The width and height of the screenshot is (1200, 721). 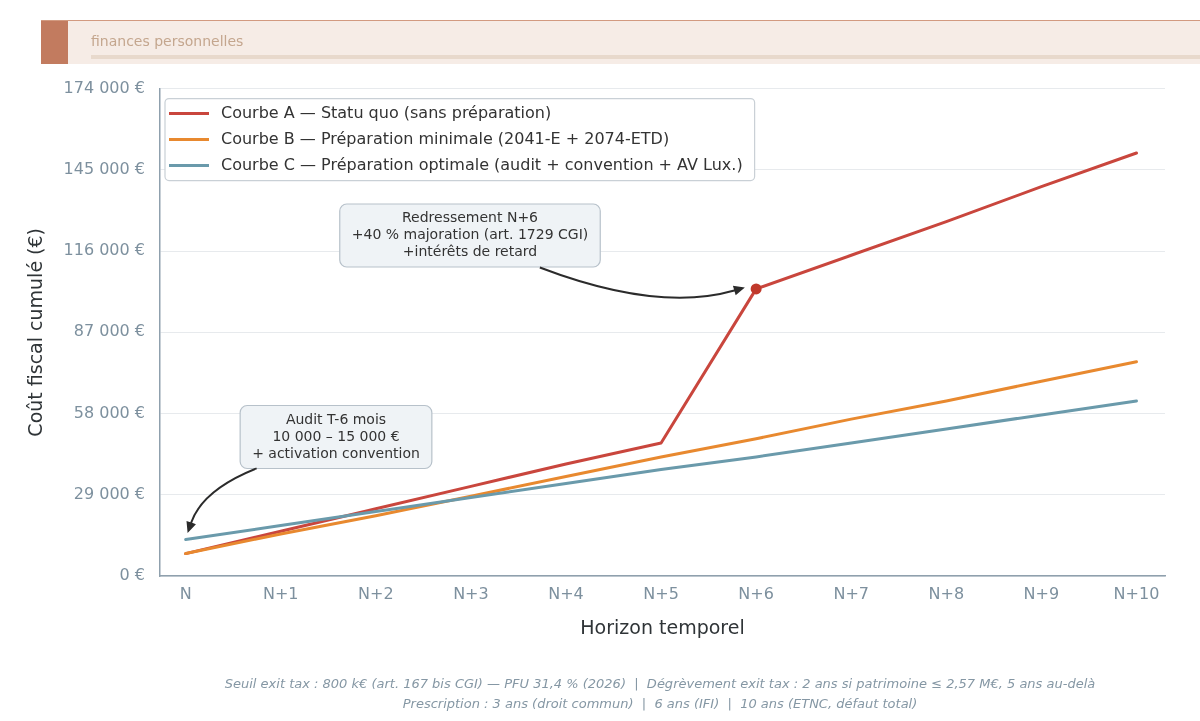 What do you see at coordinates (109, 331) in the screenshot?
I see `y-tick-label: 87 000 €` at bounding box center [109, 331].